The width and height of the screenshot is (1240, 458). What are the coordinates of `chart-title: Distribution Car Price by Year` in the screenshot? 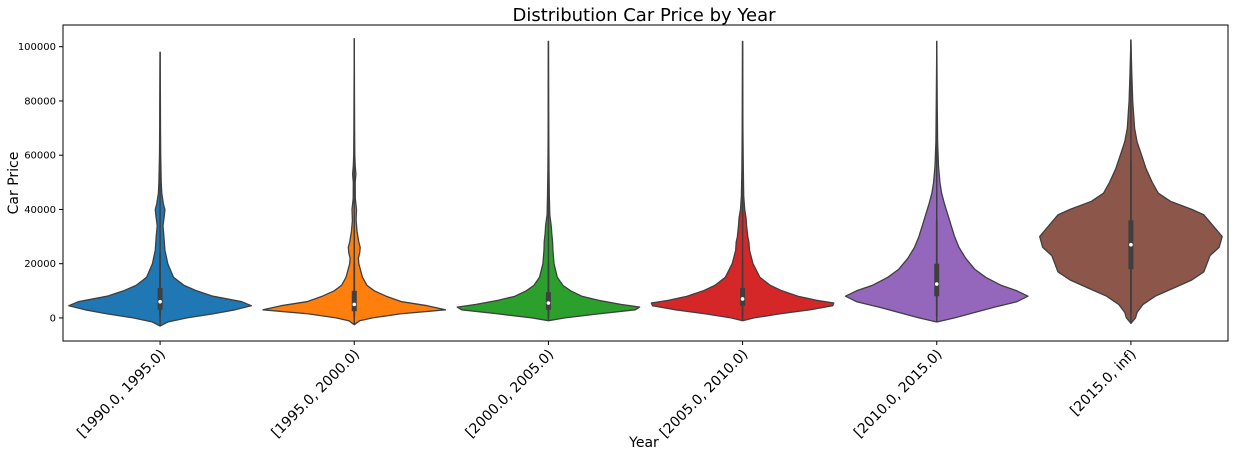 It's located at (645, 15).